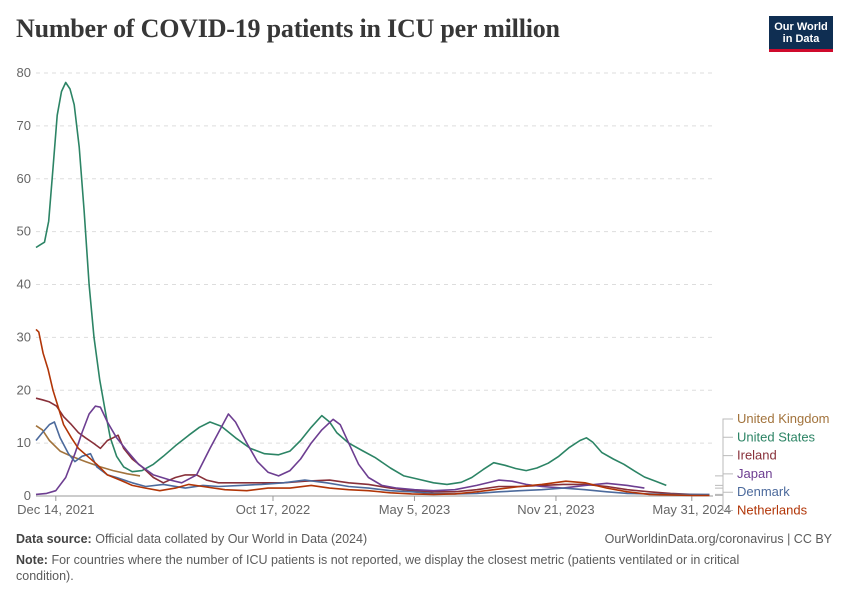 The height and width of the screenshot is (600, 850). Describe the element at coordinates (24, 178) in the screenshot. I see `y-tick-label: 60` at that location.